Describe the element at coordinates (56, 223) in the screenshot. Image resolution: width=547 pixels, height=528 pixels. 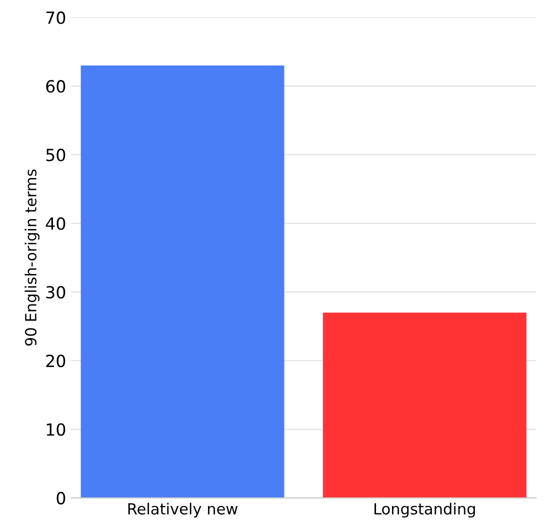
I see `y-tick-label: 40` at that location.